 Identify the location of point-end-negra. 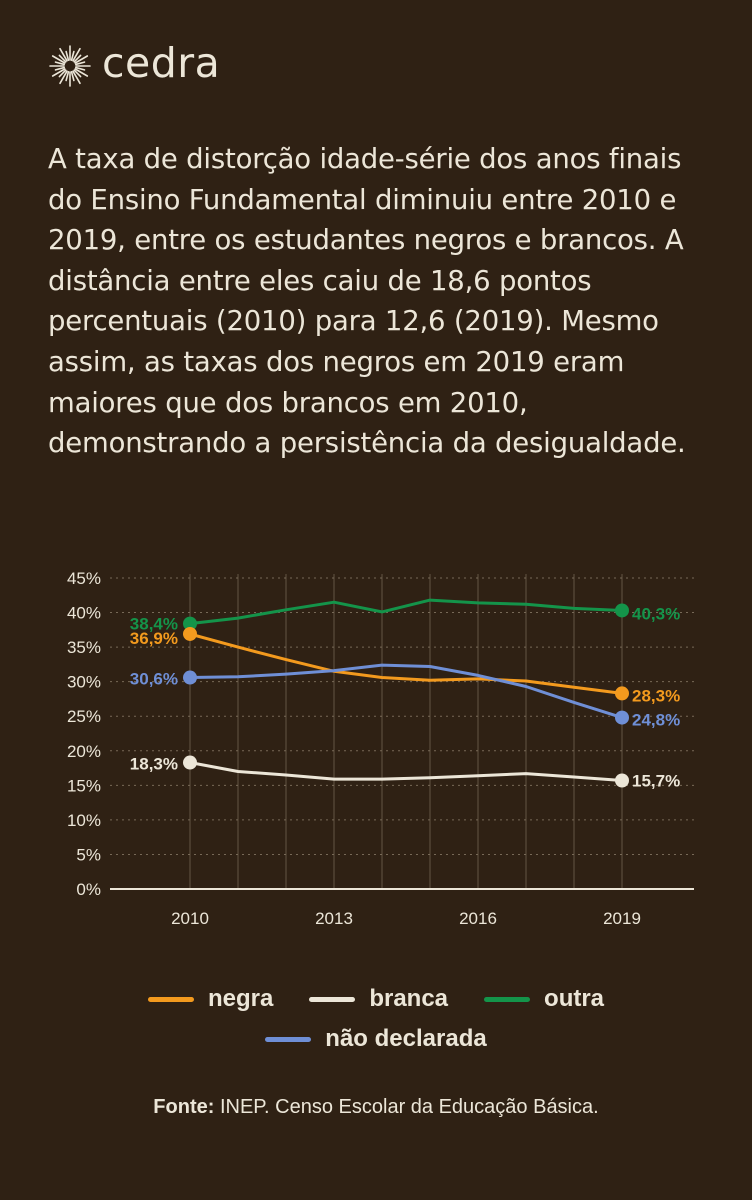
(622, 693).